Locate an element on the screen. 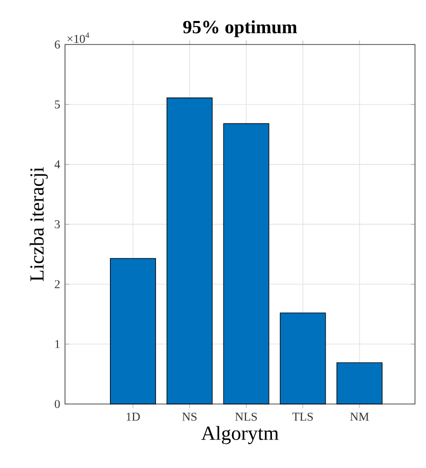  text: ×10$^{4}$ is located at coordinates (79, 37).